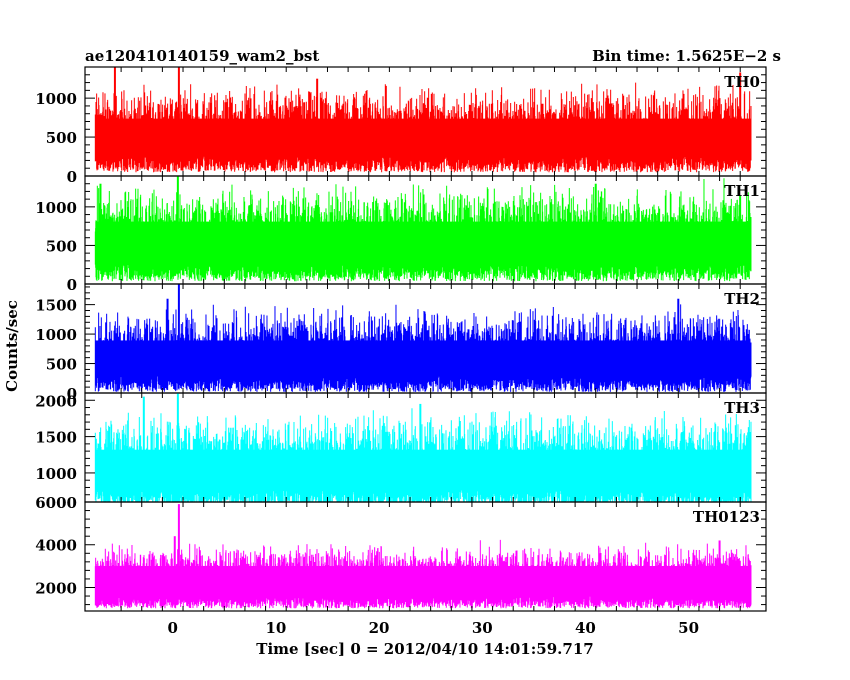 Image resolution: width=850 pixels, height=680 pixels. What do you see at coordinates (742, 408) in the screenshot?
I see `panel-label: TH3` at bounding box center [742, 408].